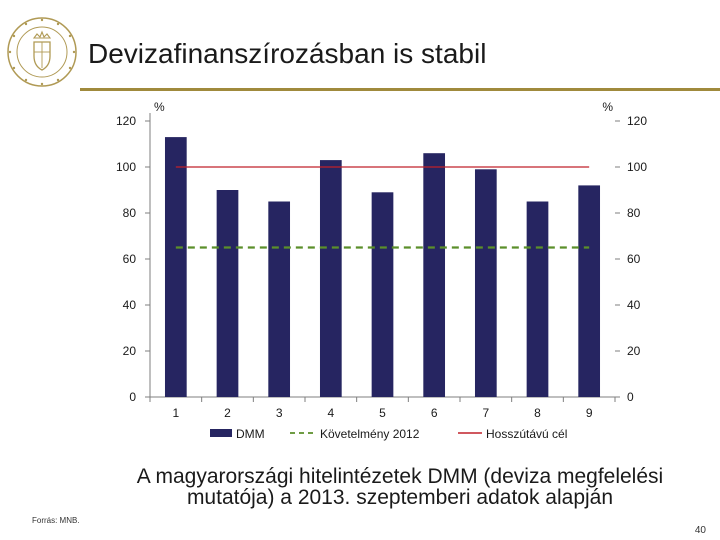 The width and height of the screenshot is (720, 540). I want to click on y-tick-label-left: 20, so click(130, 351).